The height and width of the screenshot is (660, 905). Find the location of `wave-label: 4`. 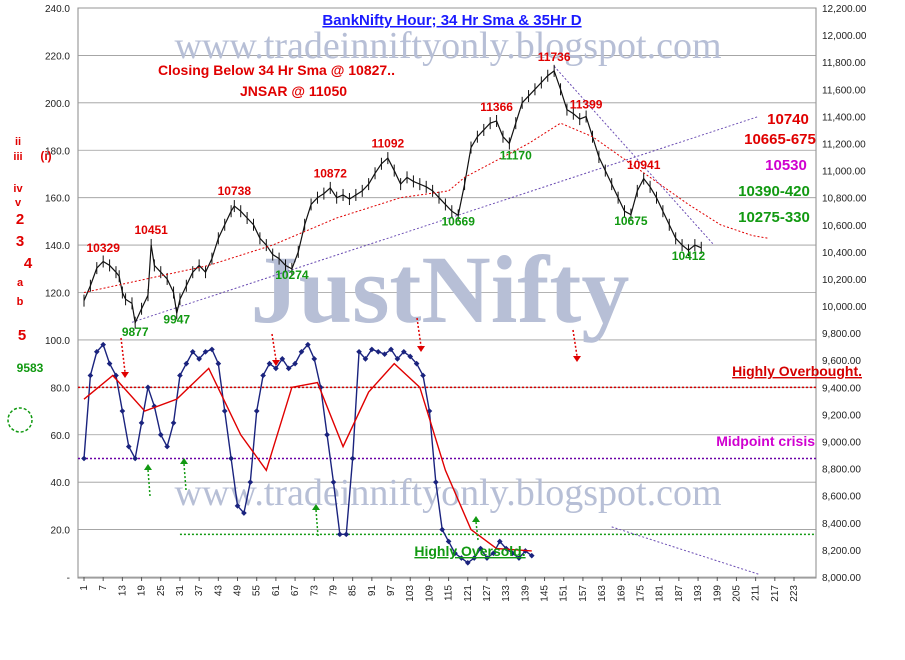

wave-label: 4 is located at coordinates (28, 263).